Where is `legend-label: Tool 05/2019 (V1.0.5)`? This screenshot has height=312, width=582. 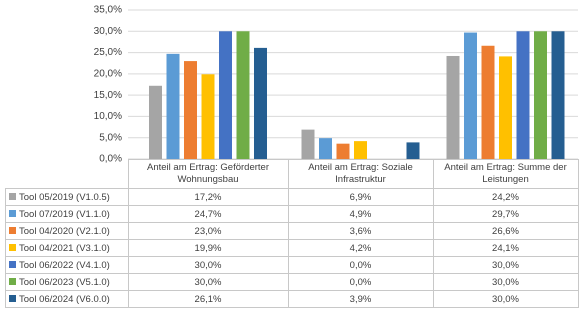 legend-label: Tool 05/2019 (V1.0.5) is located at coordinates (64, 197).